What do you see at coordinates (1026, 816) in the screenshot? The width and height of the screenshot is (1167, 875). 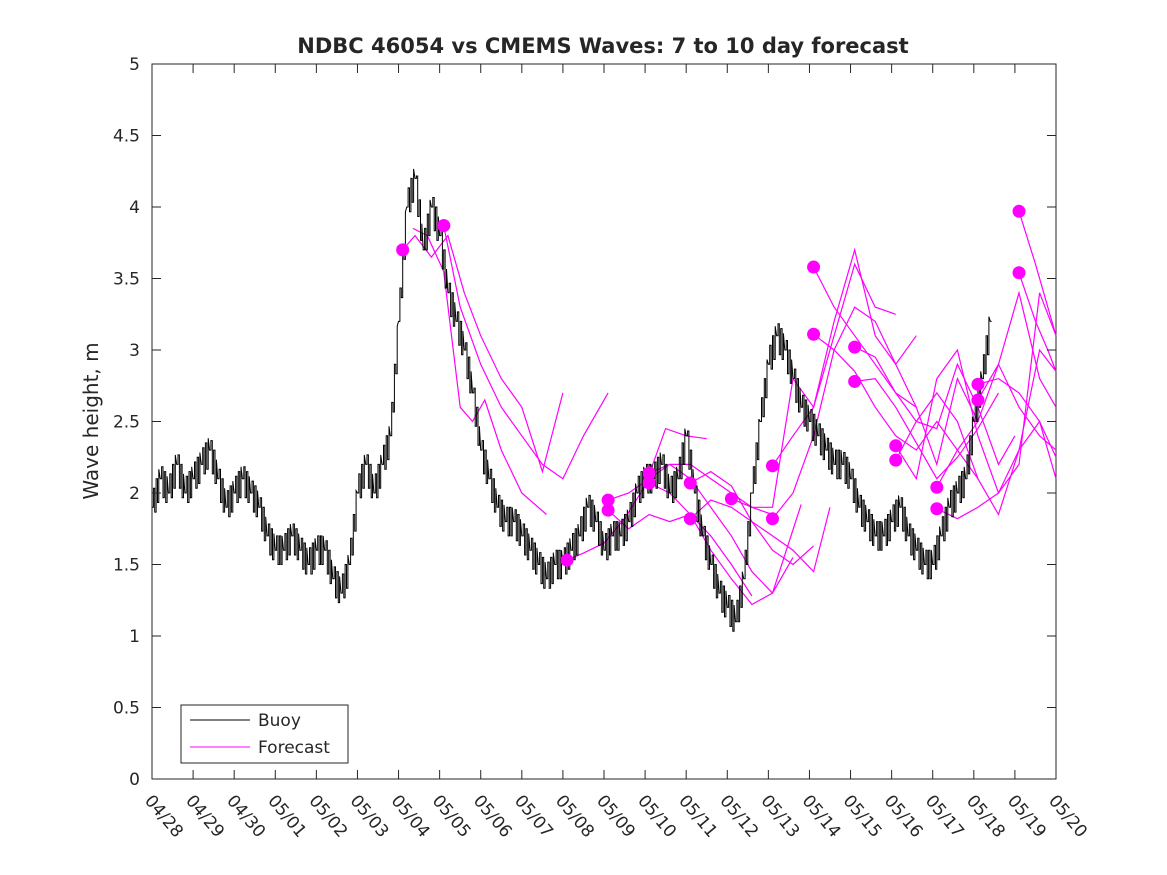 I see `x-tick-label: 05/19` at bounding box center [1026, 816].